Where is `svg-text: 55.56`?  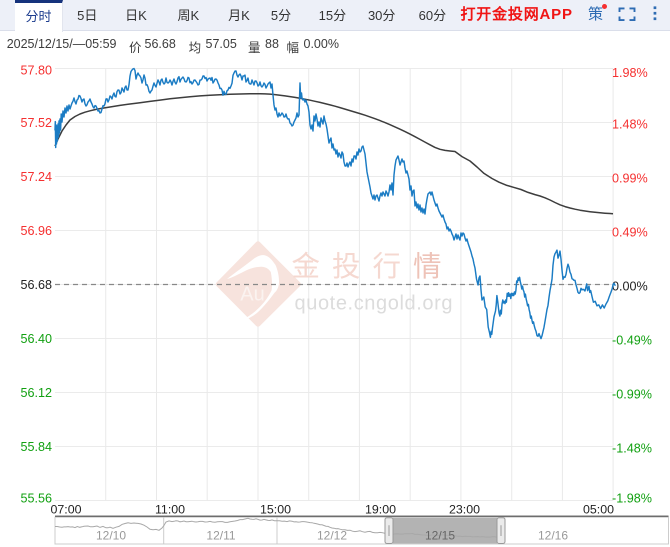 svg-text: 55.56 is located at coordinates (36, 498).